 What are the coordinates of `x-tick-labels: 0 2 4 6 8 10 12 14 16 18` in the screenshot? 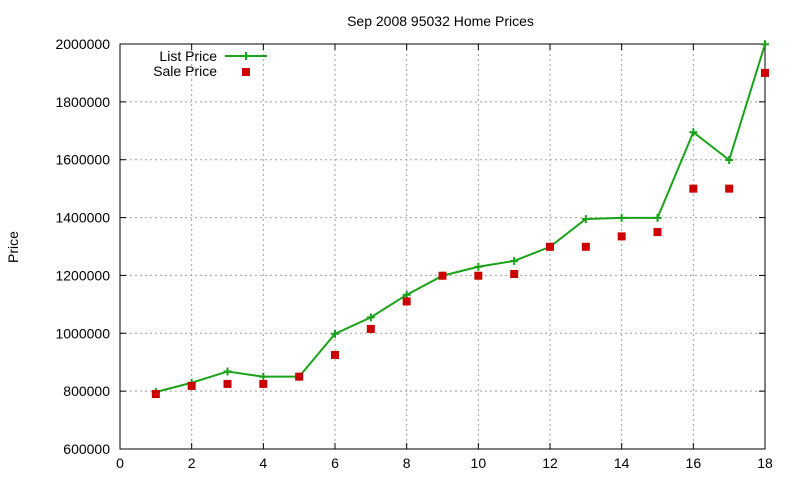 It's located at (444, 463).